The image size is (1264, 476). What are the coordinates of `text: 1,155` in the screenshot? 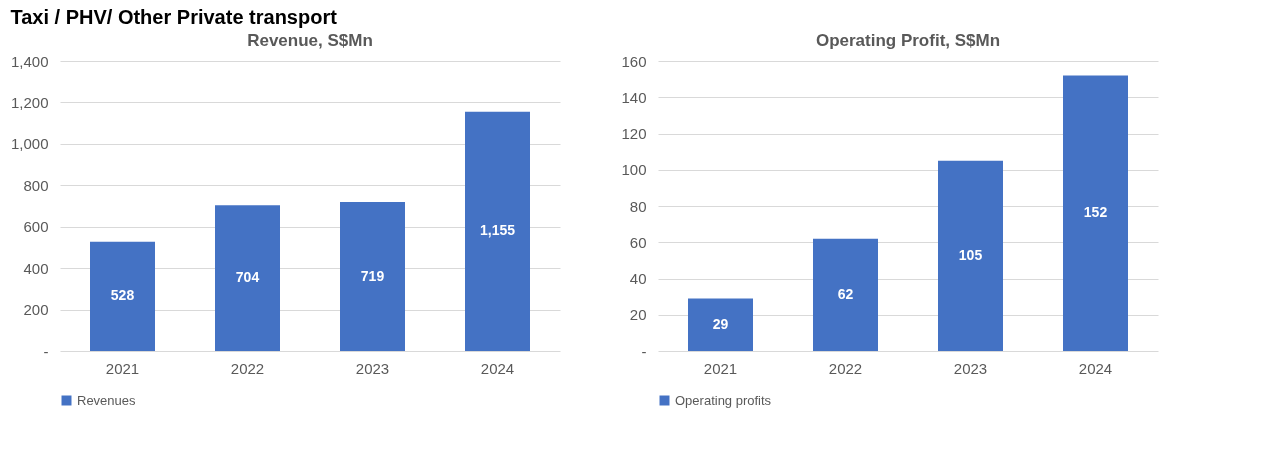 It's located at (497, 230).